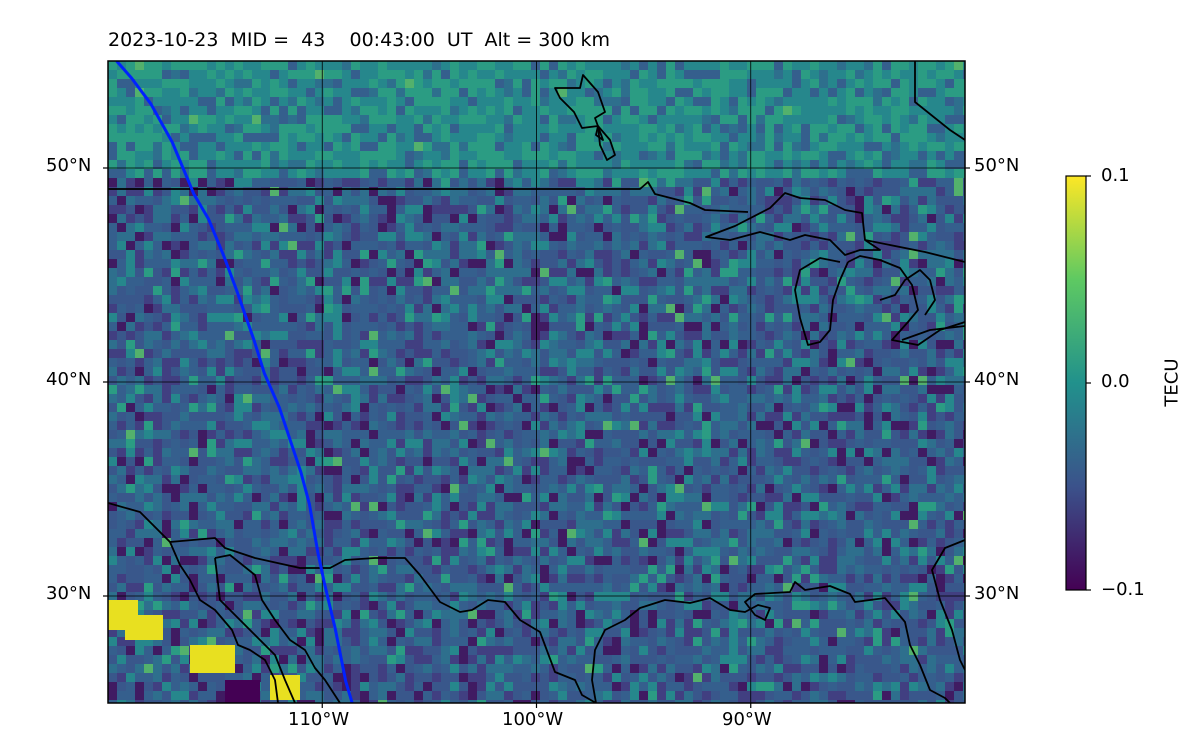 Image resolution: width=1200 pixels, height=750 pixels. What do you see at coordinates (793, 224) in the screenshot?
I see `lake-superior-shore` at bounding box center [793, 224].